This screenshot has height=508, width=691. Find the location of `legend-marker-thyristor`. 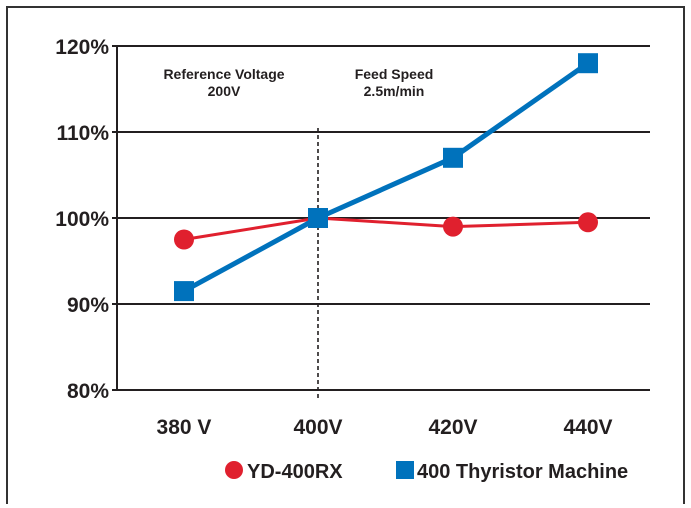

legend-marker-thyristor is located at coordinates (405, 470).